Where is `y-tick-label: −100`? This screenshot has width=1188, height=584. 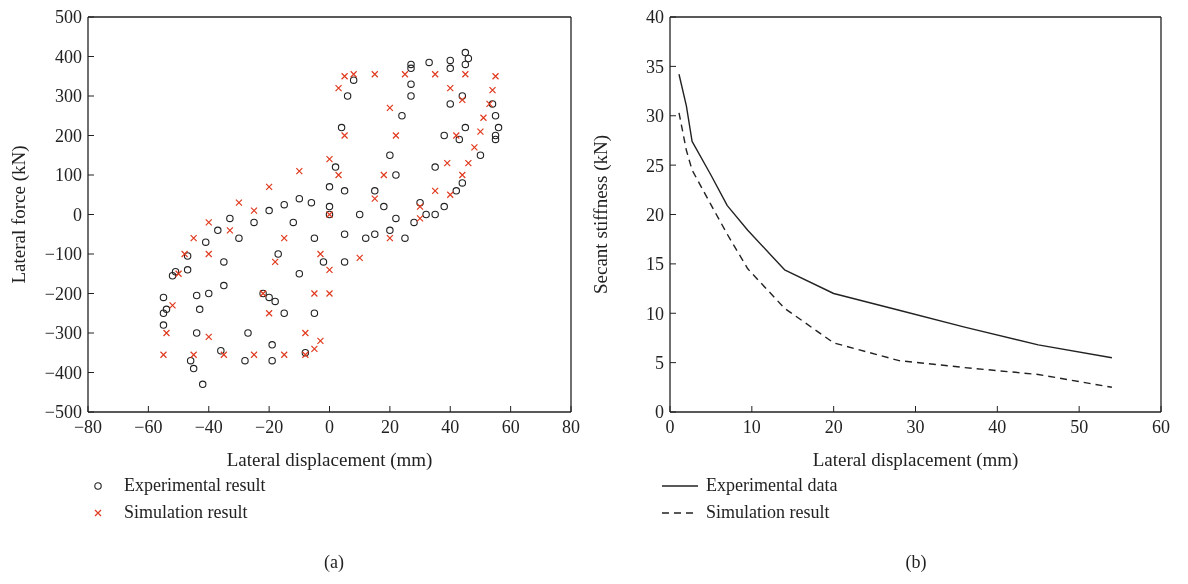 y-tick-label: −100 is located at coordinates (63, 254).